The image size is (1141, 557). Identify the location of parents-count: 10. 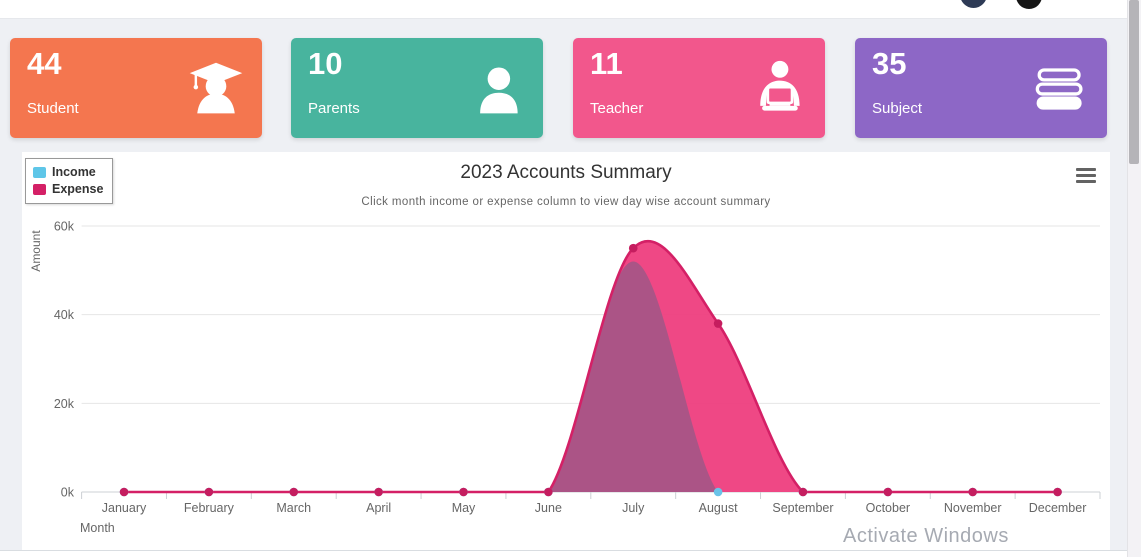
(325, 63).